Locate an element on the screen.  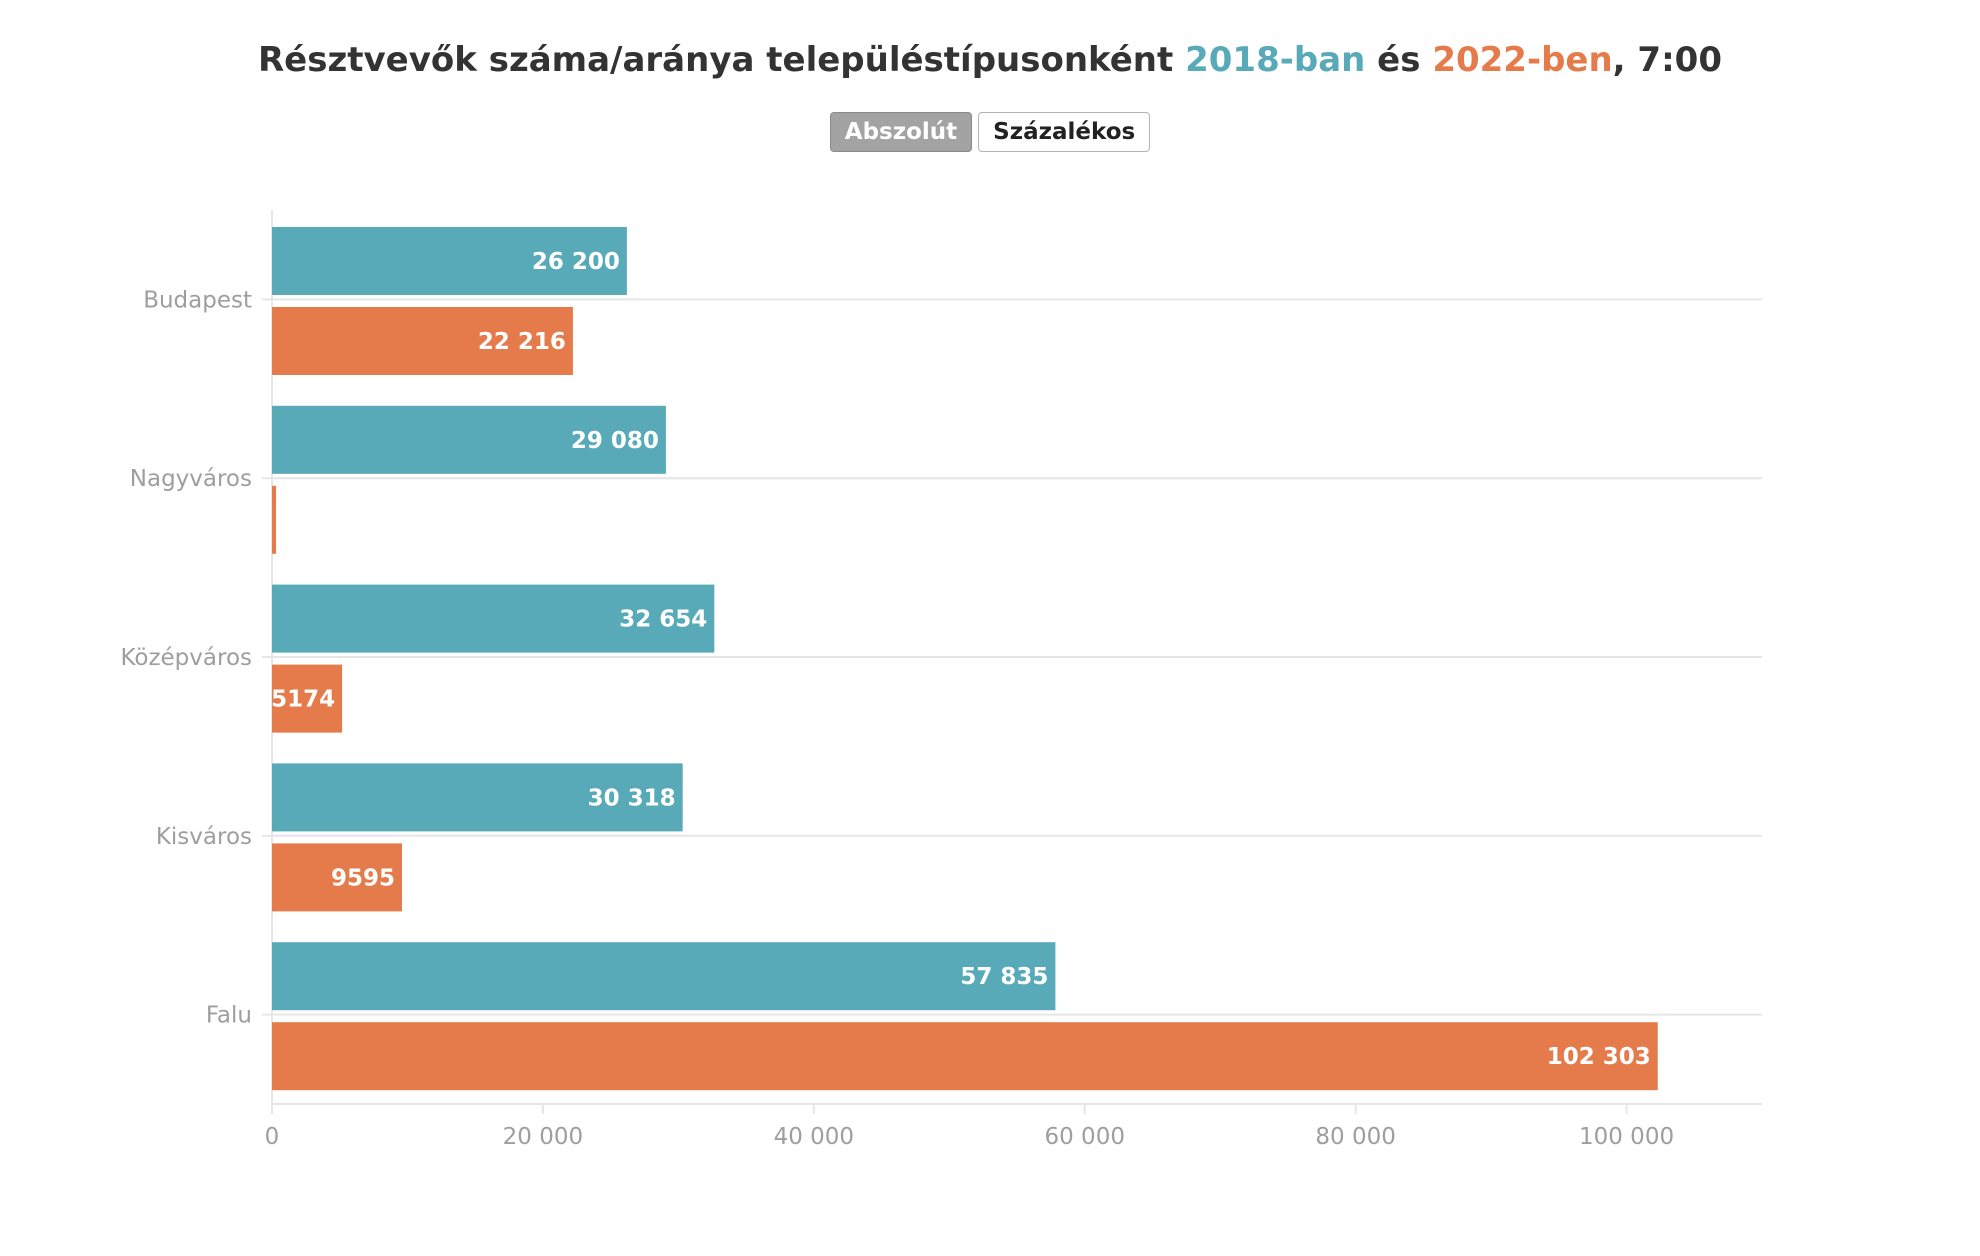
bar-value-label: 26 200 is located at coordinates (576, 262).